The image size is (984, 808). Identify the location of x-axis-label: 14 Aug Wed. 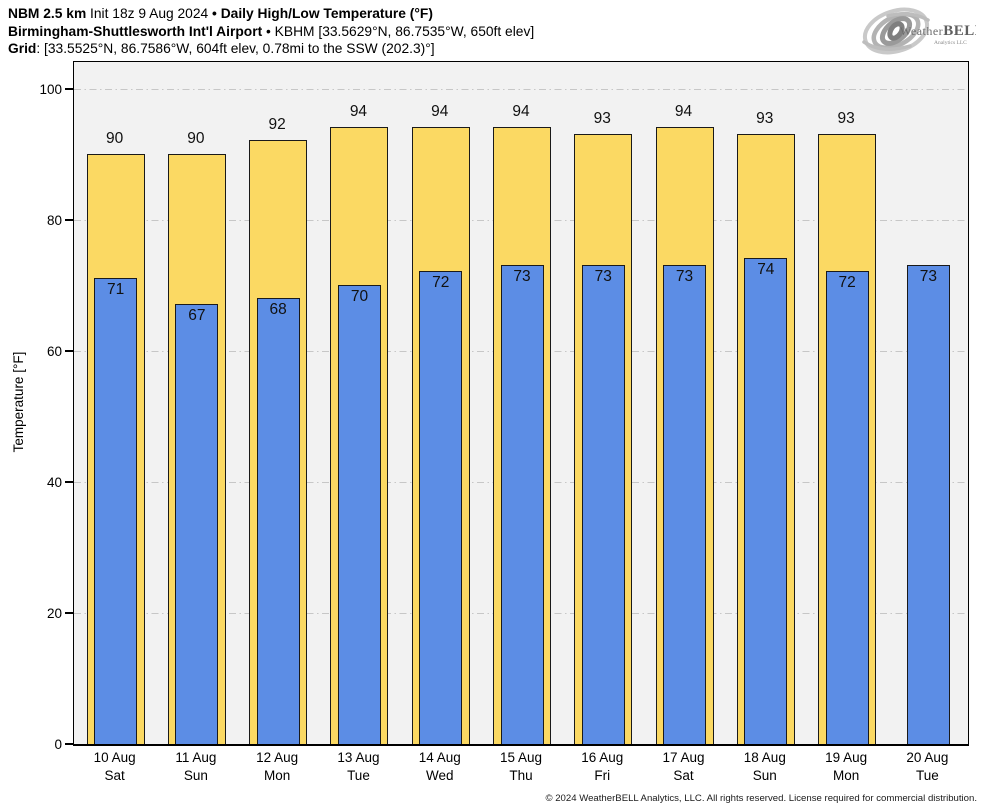
(439, 767).